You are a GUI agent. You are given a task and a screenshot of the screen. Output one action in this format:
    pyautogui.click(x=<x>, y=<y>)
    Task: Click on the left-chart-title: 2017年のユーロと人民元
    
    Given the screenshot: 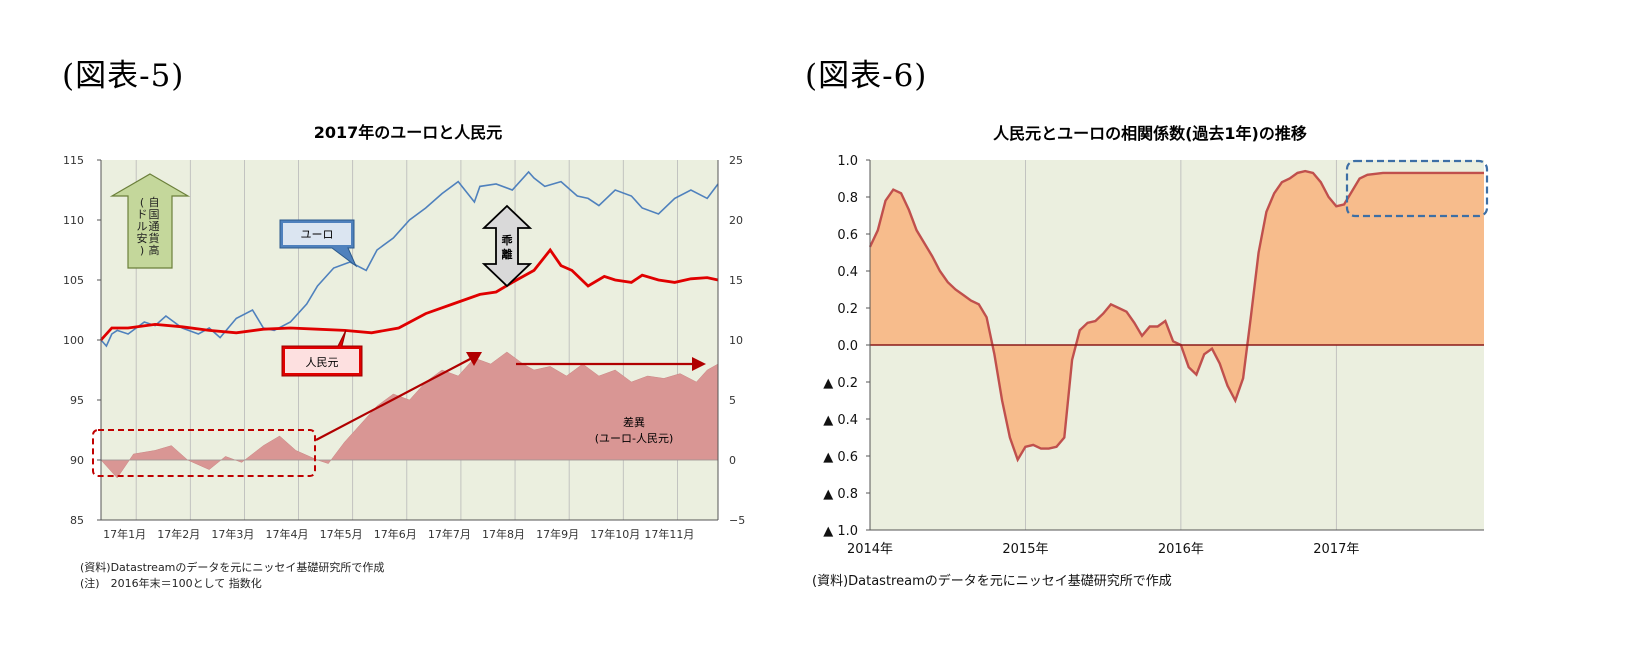 What is the action you would take?
    pyautogui.click(x=408, y=132)
    